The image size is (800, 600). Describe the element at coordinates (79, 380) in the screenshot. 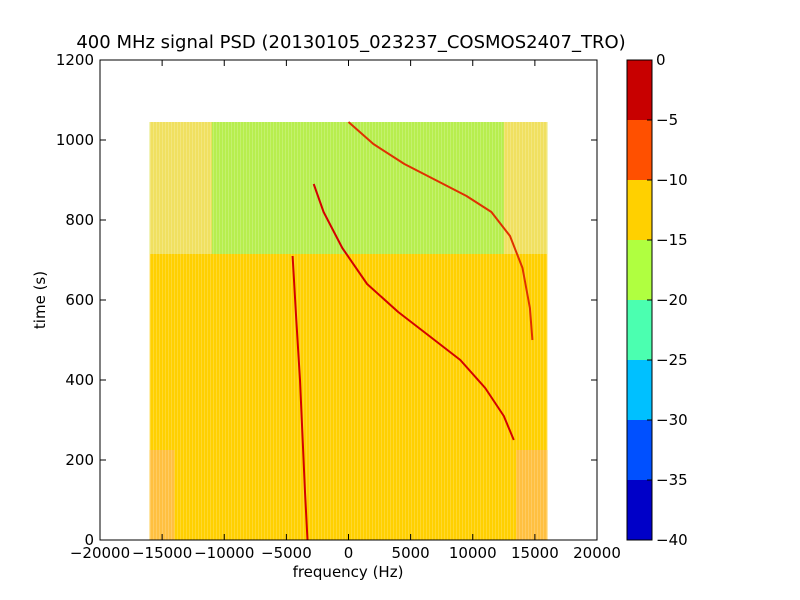

I see `y-tick-label: 400` at that location.